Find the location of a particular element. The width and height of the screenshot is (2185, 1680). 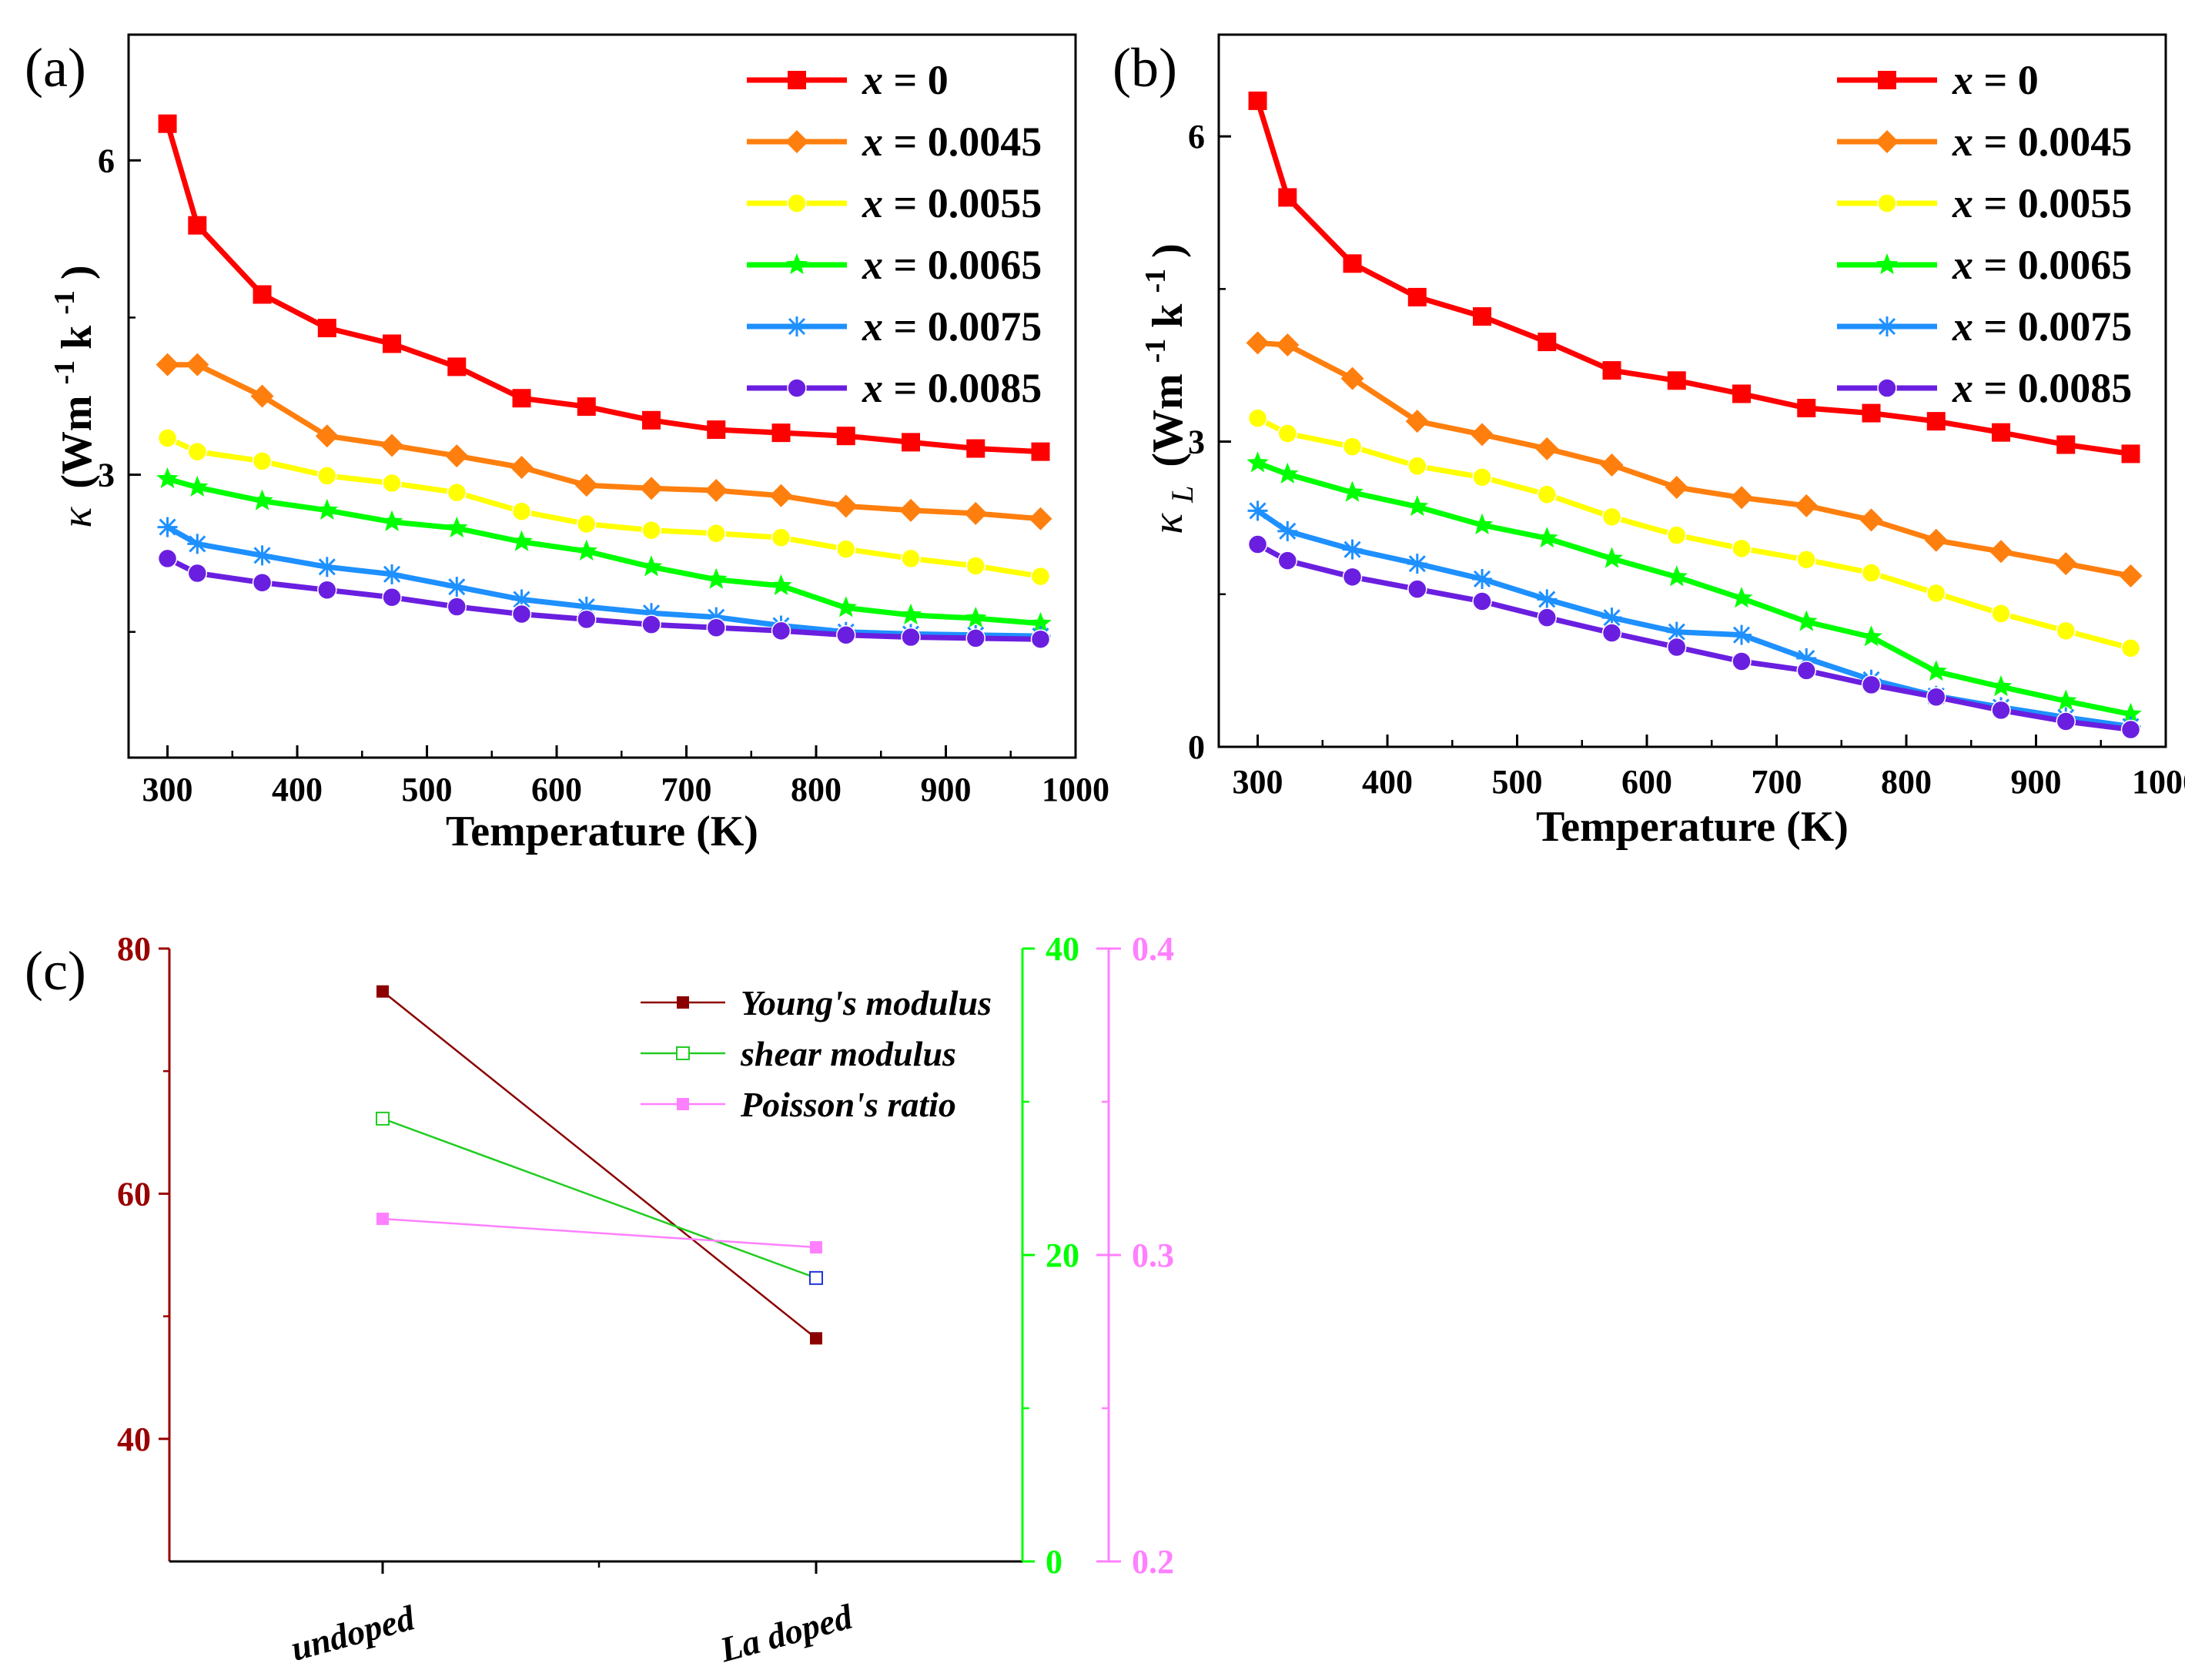

c-legend-label: Young's modulus is located at coordinates (866, 1002).